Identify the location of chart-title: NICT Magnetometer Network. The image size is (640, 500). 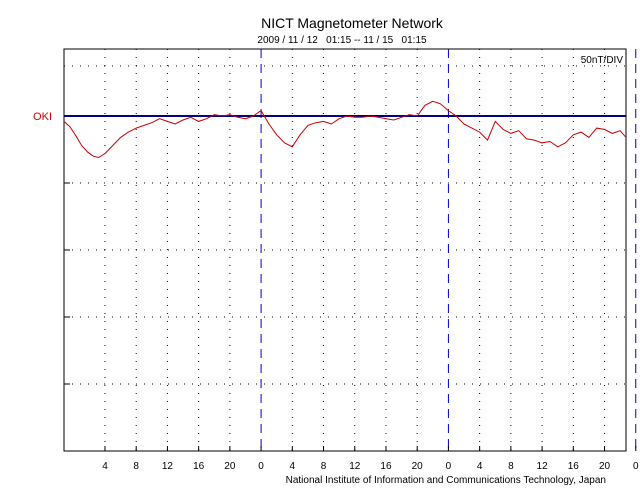
(352, 23).